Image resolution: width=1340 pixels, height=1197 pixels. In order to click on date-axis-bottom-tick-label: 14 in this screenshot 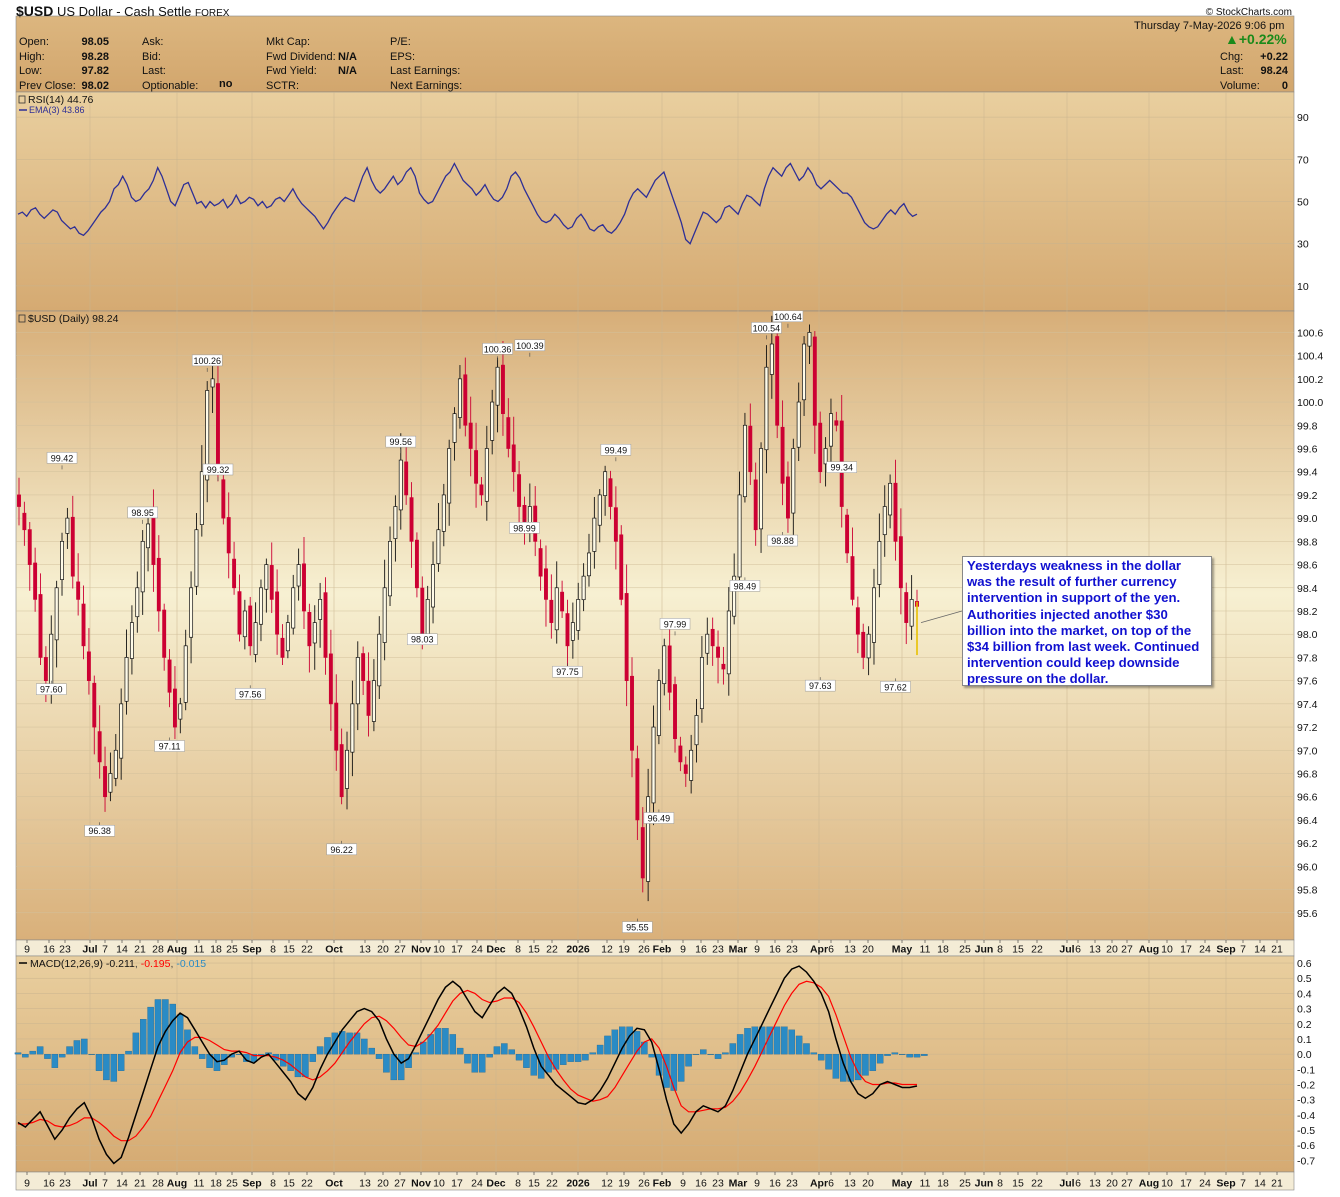, I will do `click(1260, 1184)`.